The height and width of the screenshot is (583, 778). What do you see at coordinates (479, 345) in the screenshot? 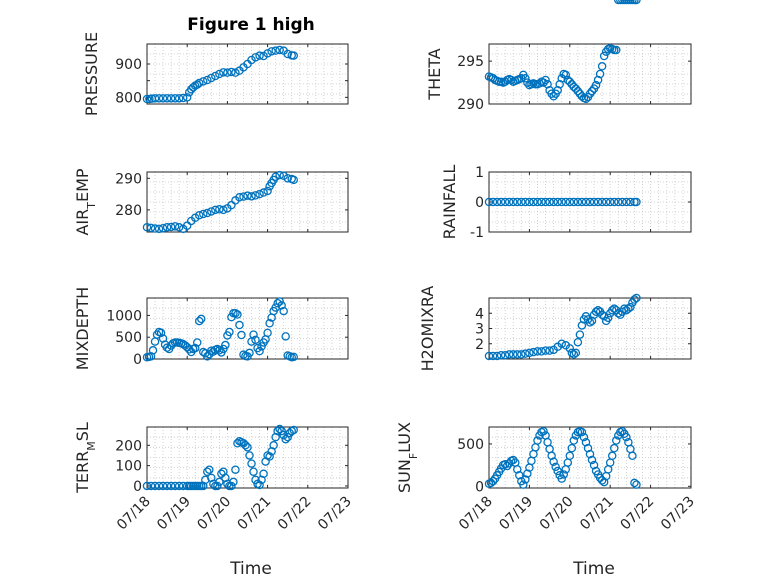
I see `y-tick-label: 2` at bounding box center [479, 345].